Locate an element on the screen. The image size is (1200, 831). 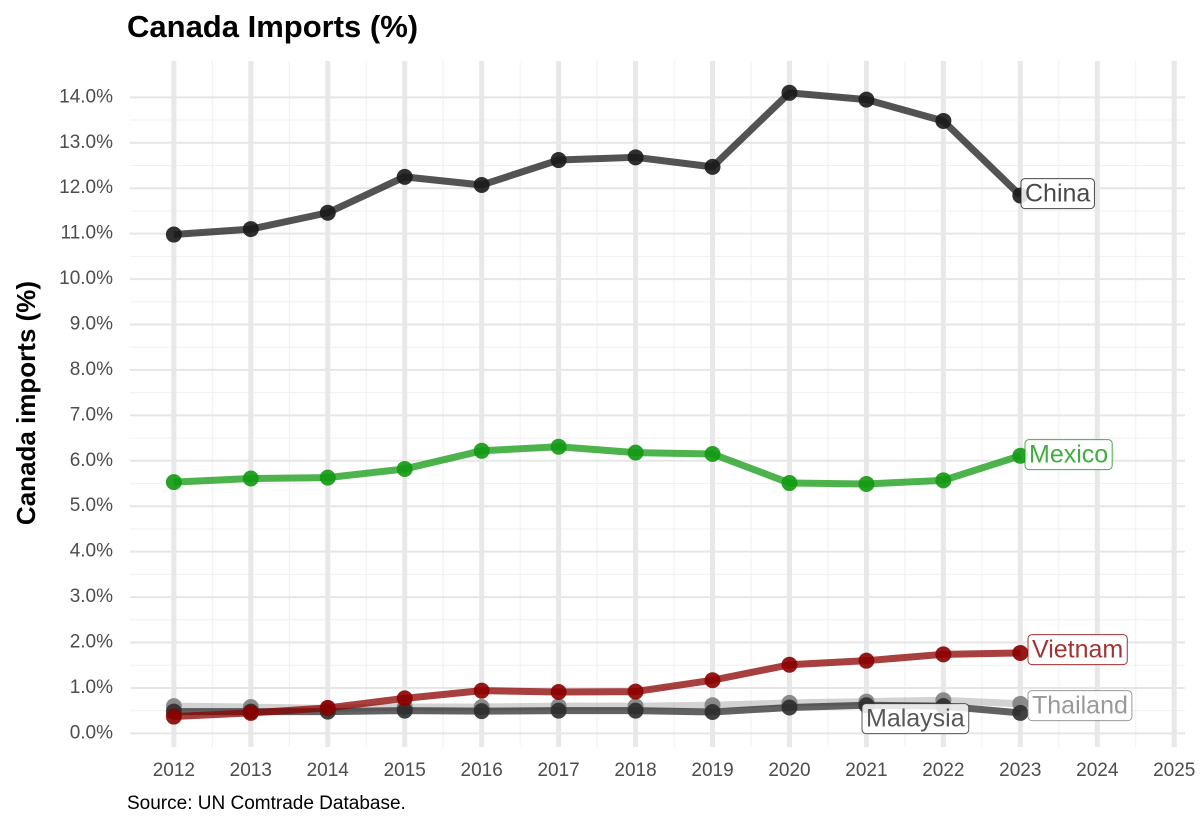
chart-title: Canada Imports (%) is located at coordinates (272, 26).